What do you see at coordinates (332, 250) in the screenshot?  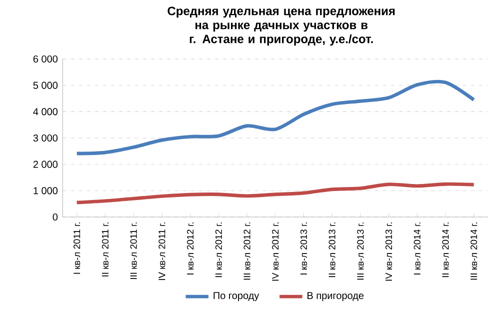 I see `x-tick-label: II кв-л 2013 г.` at bounding box center [332, 250].